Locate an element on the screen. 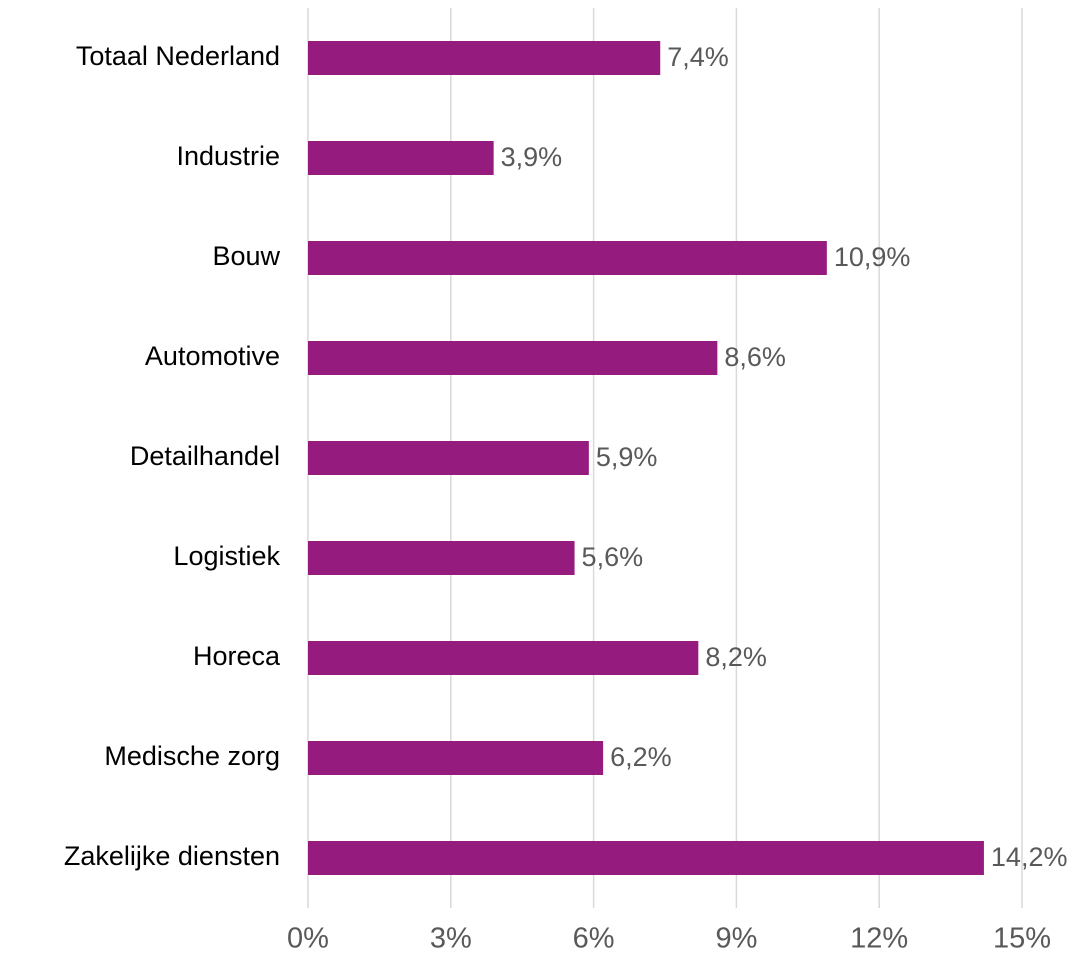 This screenshot has width=1086, height=963. value-label: 8,6% is located at coordinates (755, 357).